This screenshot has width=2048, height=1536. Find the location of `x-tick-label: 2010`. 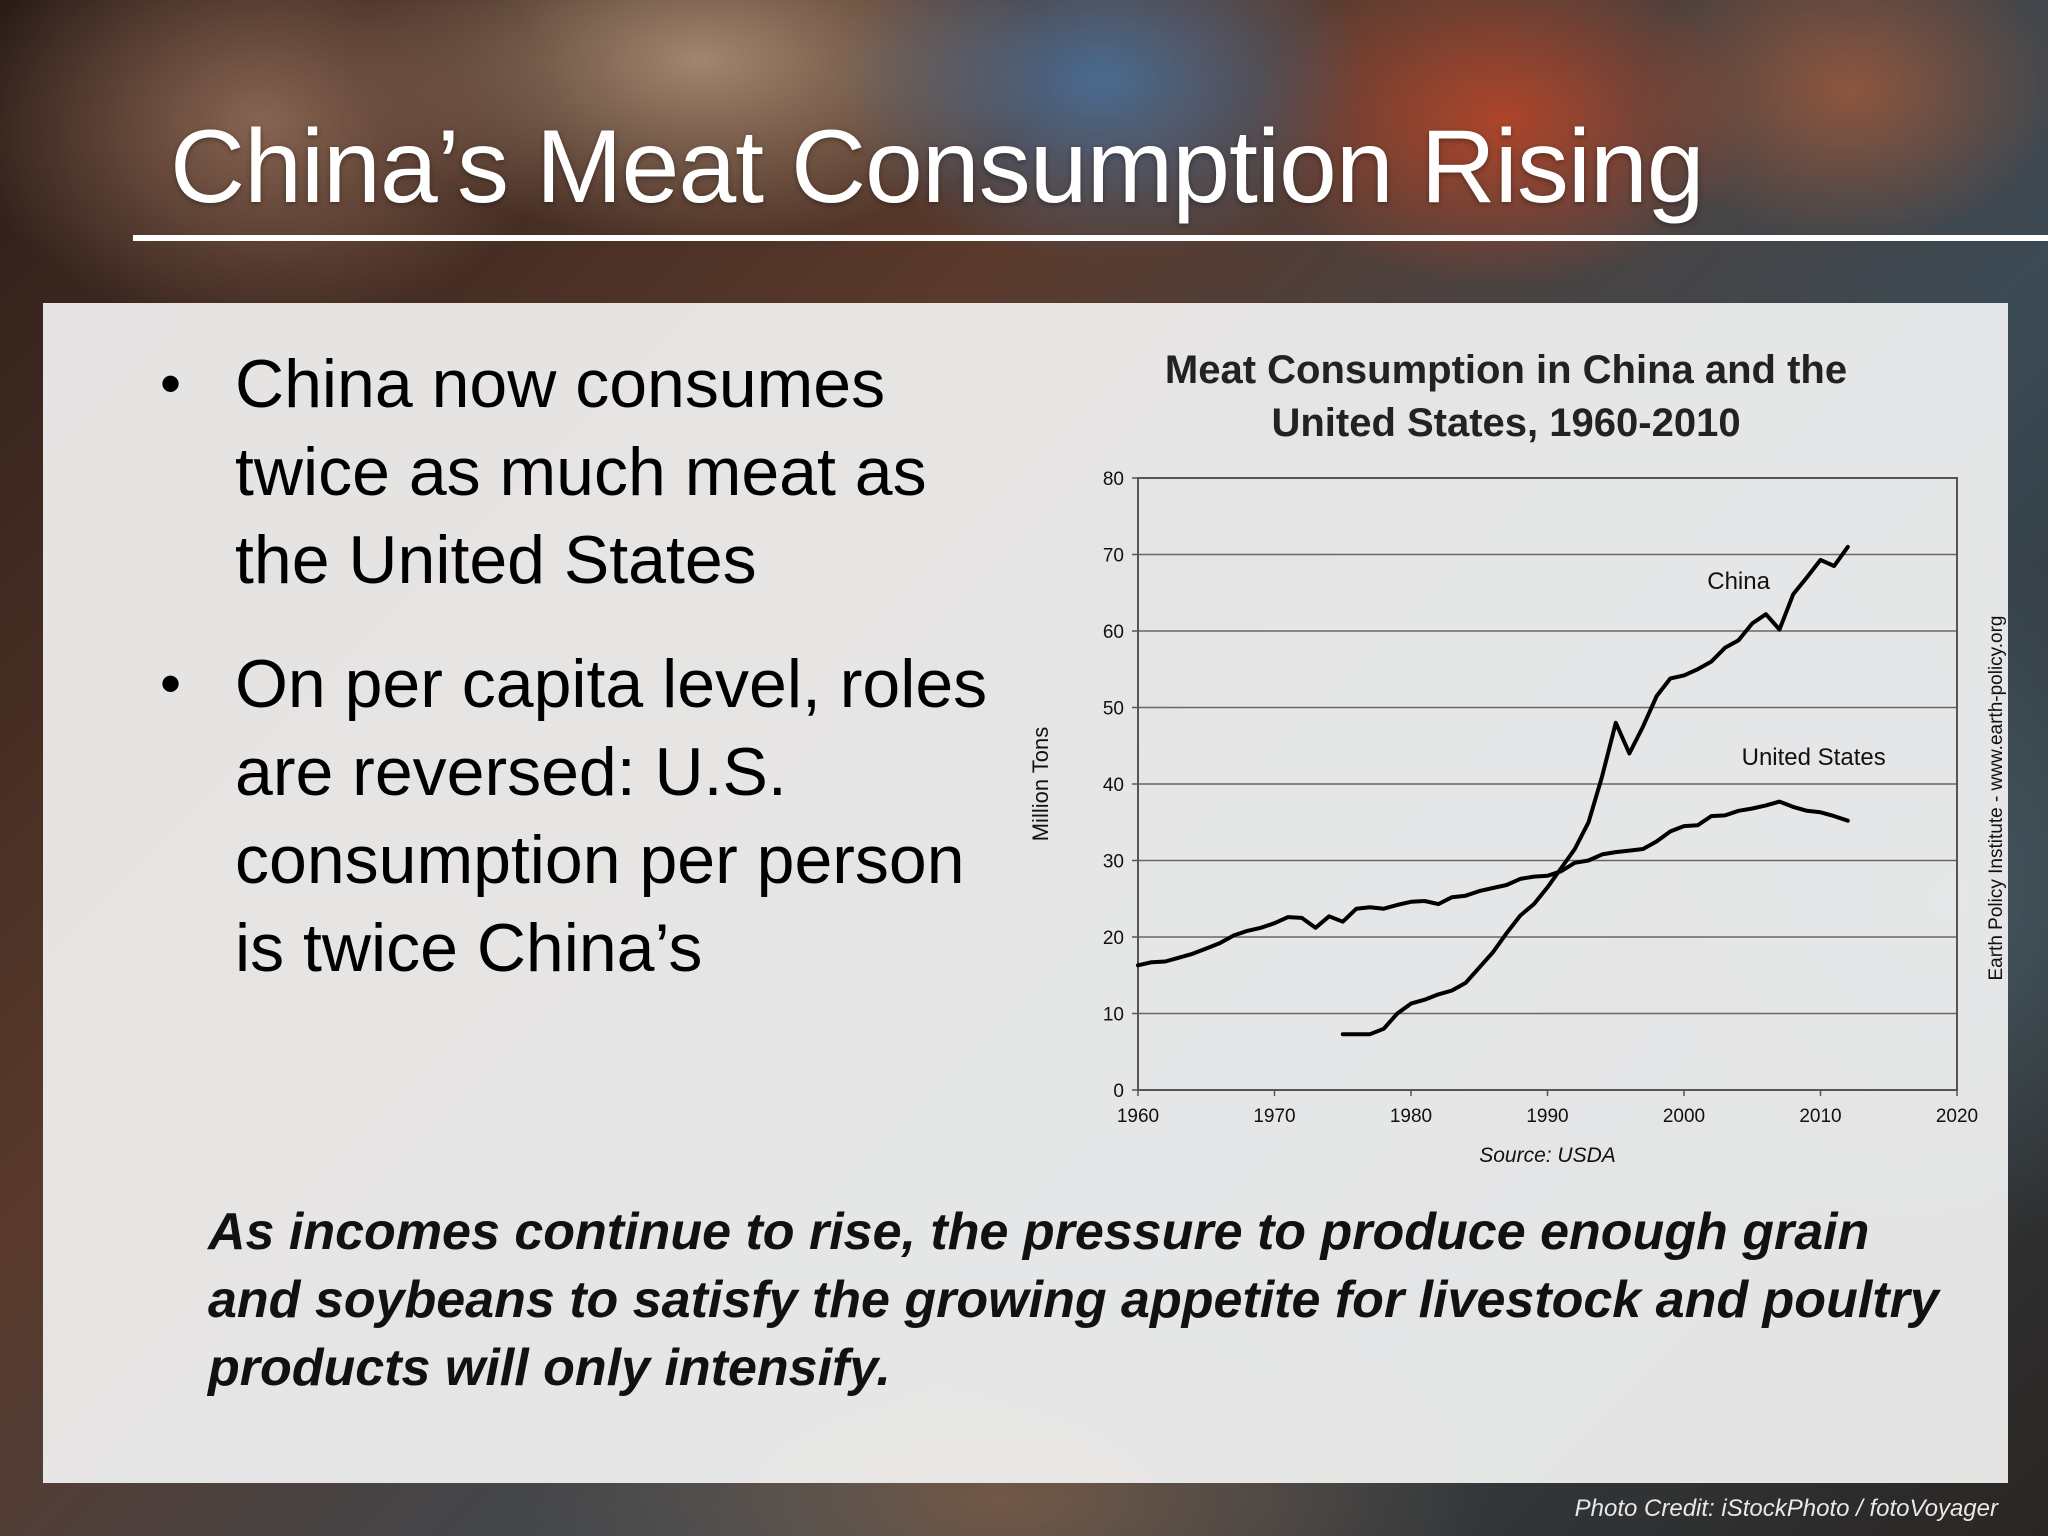

x-tick-label: 2010 is located at coordinates (1820, 1116).